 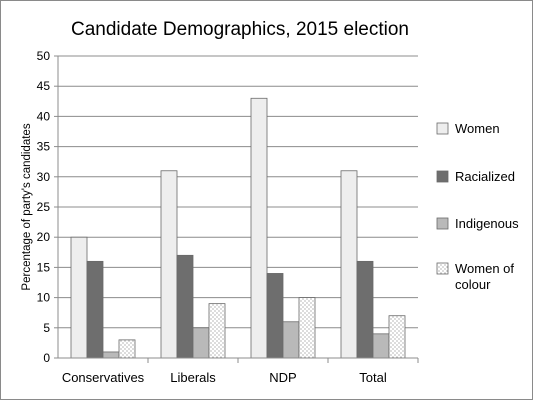 What do you see at coordinates (487, 223) in the screenshot?
I see `legend-label: Indigenous` at bounding box center [487, 223].